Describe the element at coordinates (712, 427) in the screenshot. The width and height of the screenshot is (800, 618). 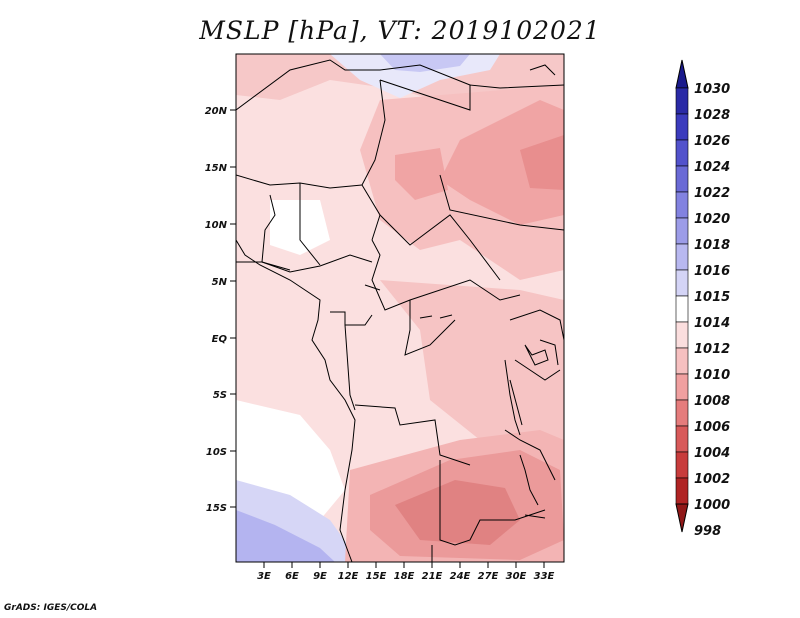
I see `colorbar-label: 1006` at that location.